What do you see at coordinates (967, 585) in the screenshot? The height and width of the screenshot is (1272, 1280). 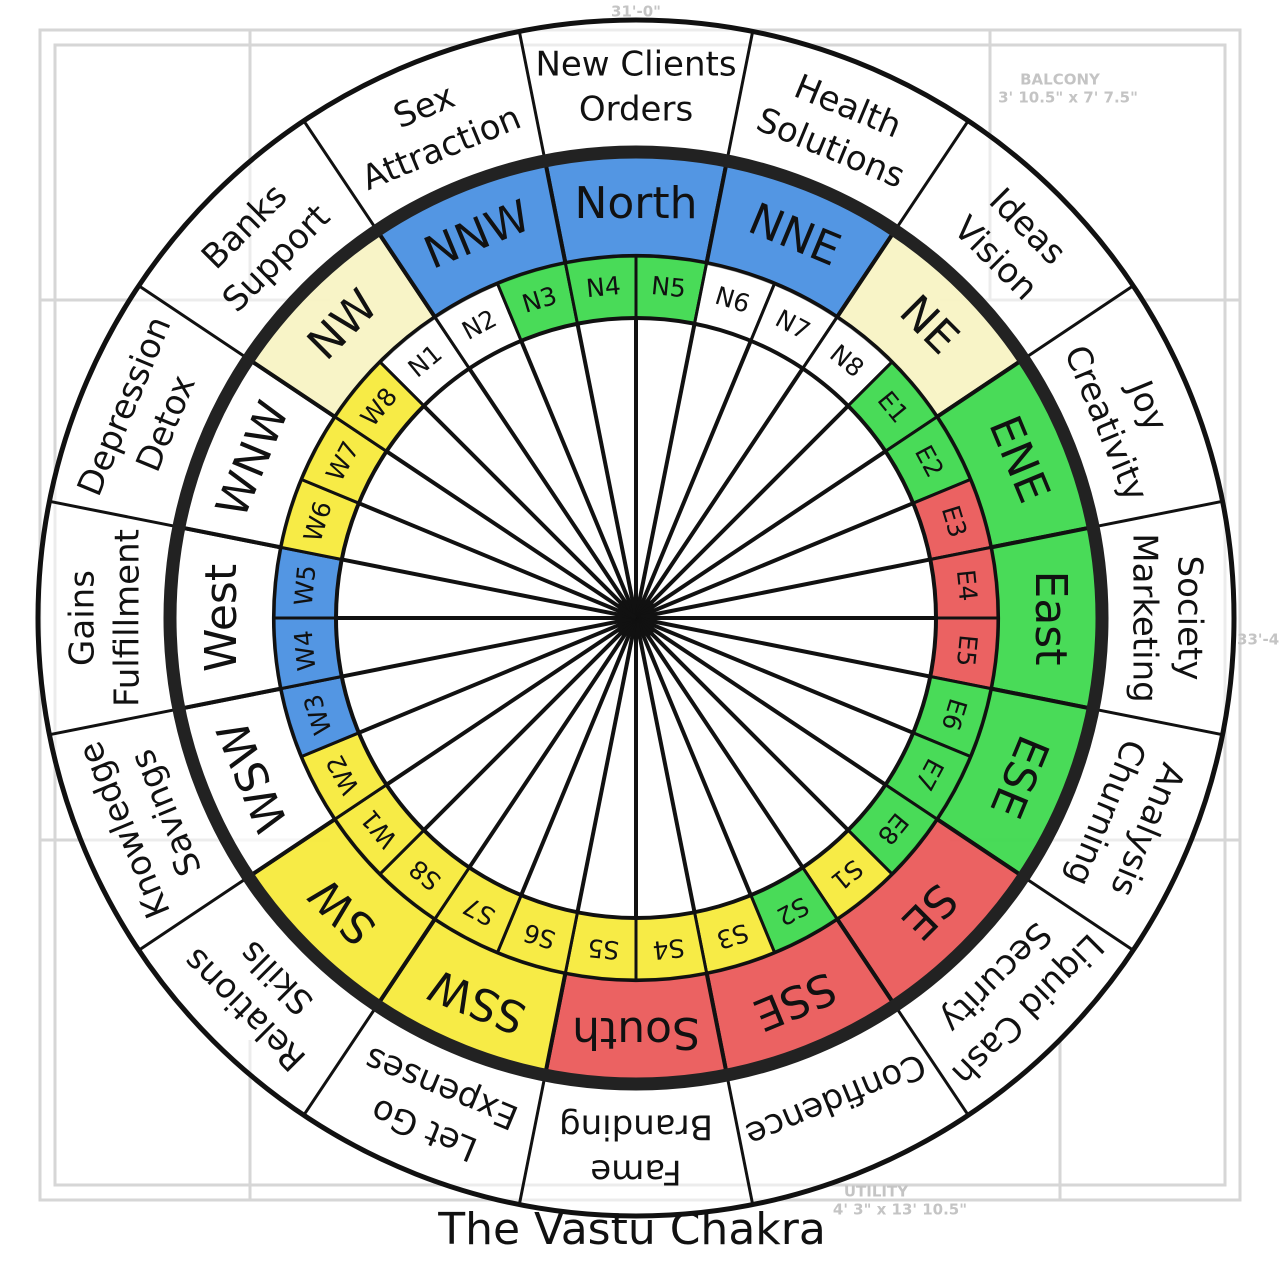 I see `pada-label: E4` at bounding box center [967, 585].